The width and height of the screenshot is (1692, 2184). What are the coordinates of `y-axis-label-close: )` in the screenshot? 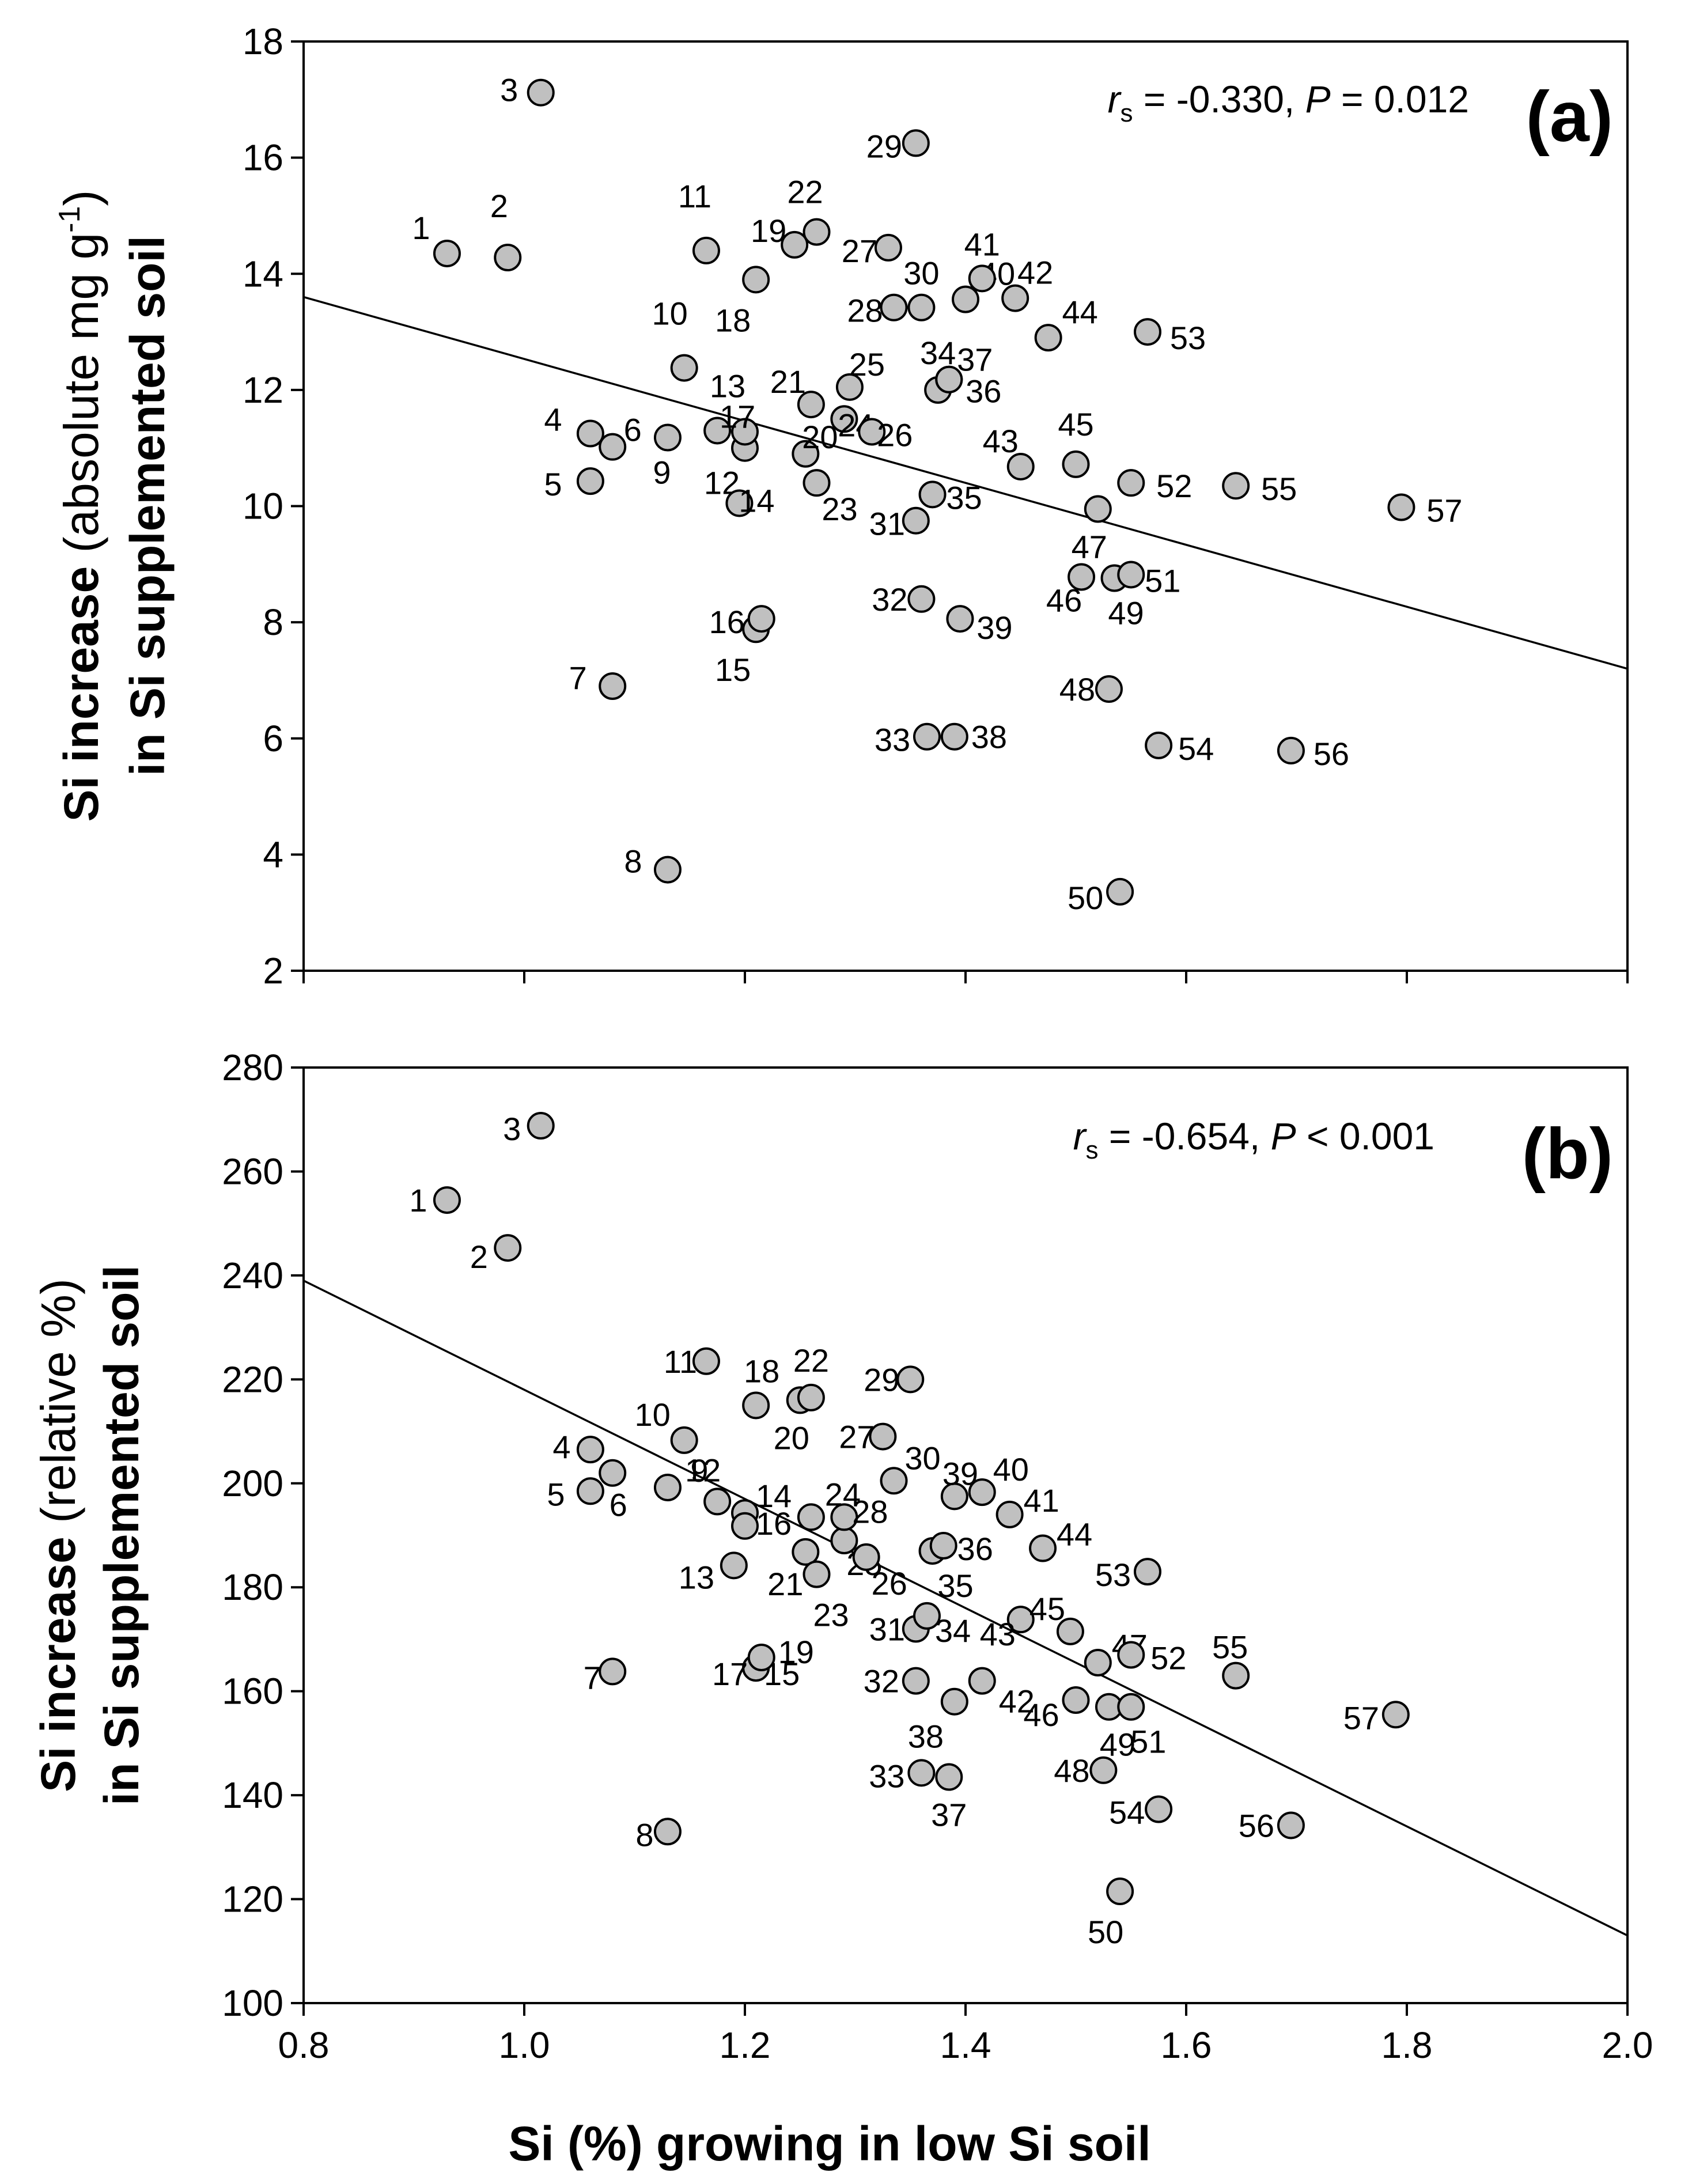 It's located at (81, 198).